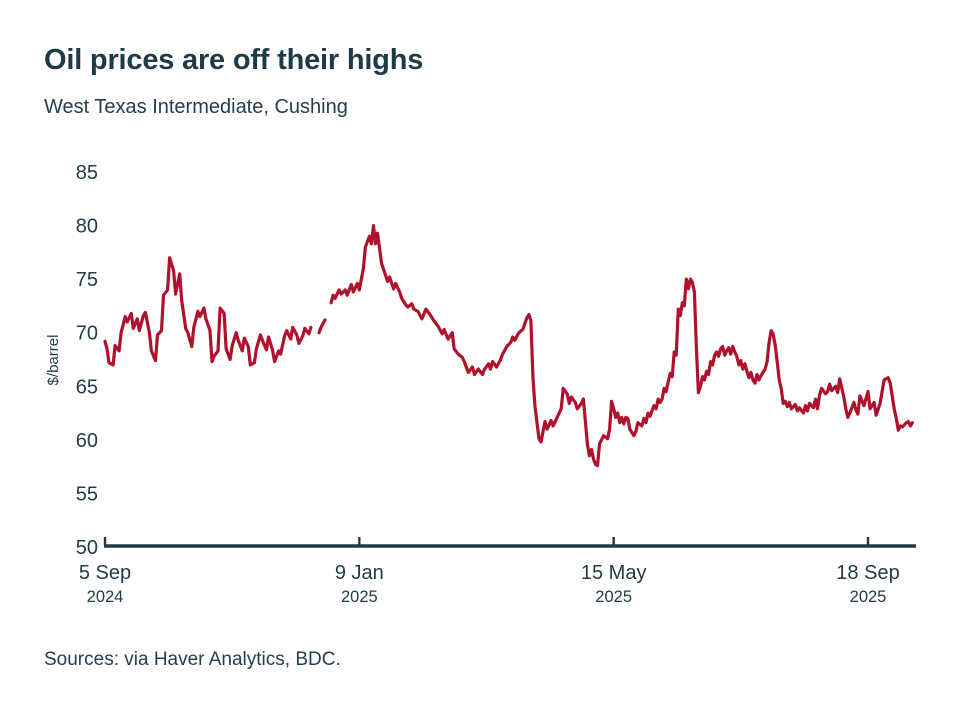 The width and height of the screenshot is (960, 721). What do you see at coordinates (614, 573) in the screenshot?
I see `x-tick-label: 15 May` at bounding box center [614, 573].